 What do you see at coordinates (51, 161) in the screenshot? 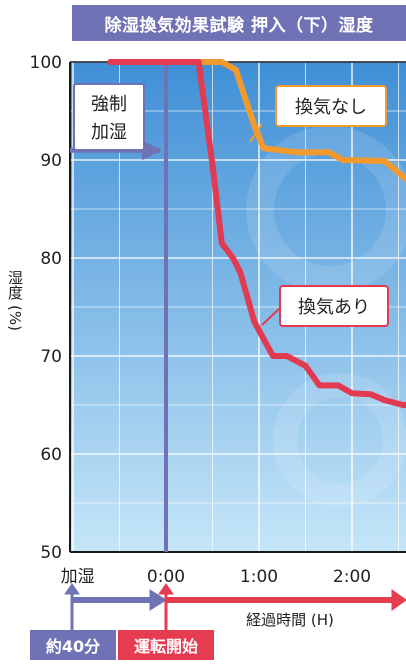
I see `y-tick-label: 90` at bounding box center [51, 161].